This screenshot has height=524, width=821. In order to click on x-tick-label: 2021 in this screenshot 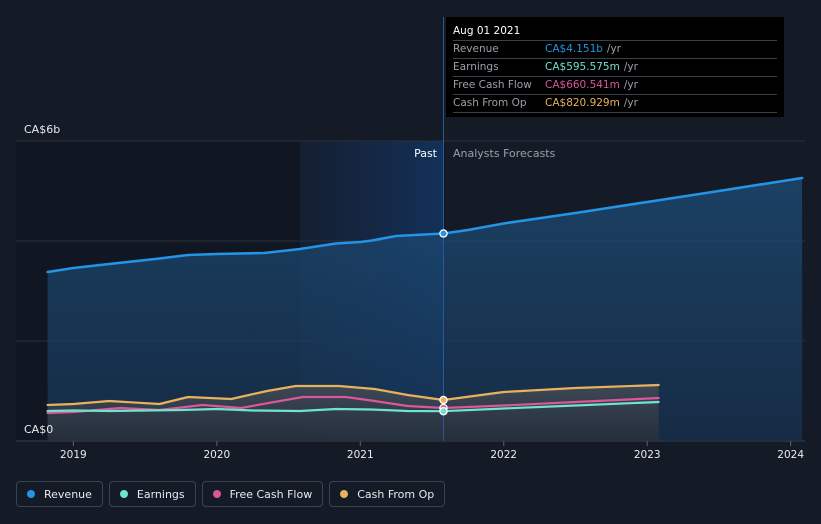, I will do `click(360, 455)`.